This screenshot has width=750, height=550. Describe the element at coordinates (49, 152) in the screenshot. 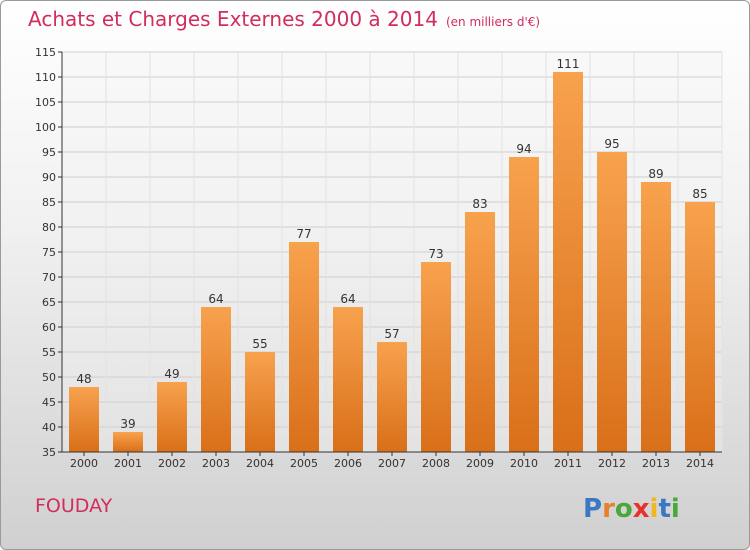

I see `y-tick-label: 95` at that location.